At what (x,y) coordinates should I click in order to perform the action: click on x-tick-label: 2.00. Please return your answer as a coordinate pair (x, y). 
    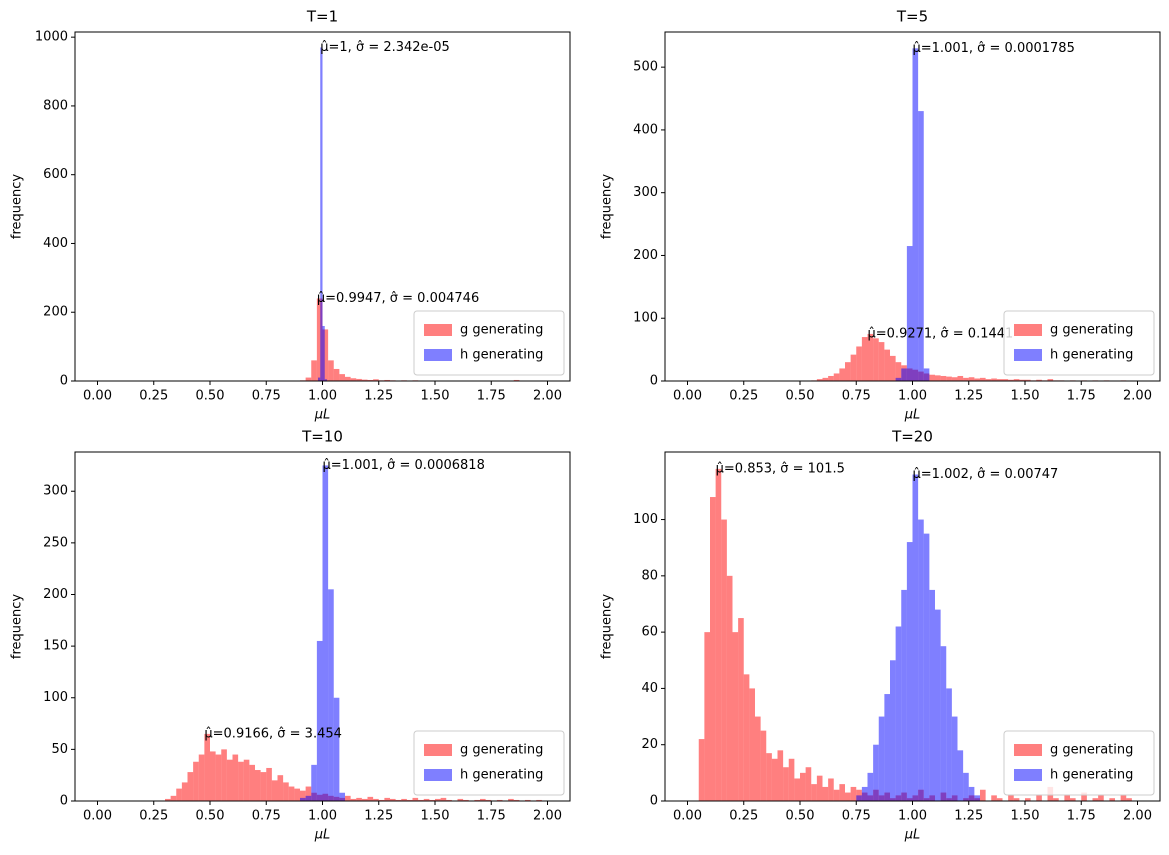
    Looking at the image, I should click on (1137, 396).